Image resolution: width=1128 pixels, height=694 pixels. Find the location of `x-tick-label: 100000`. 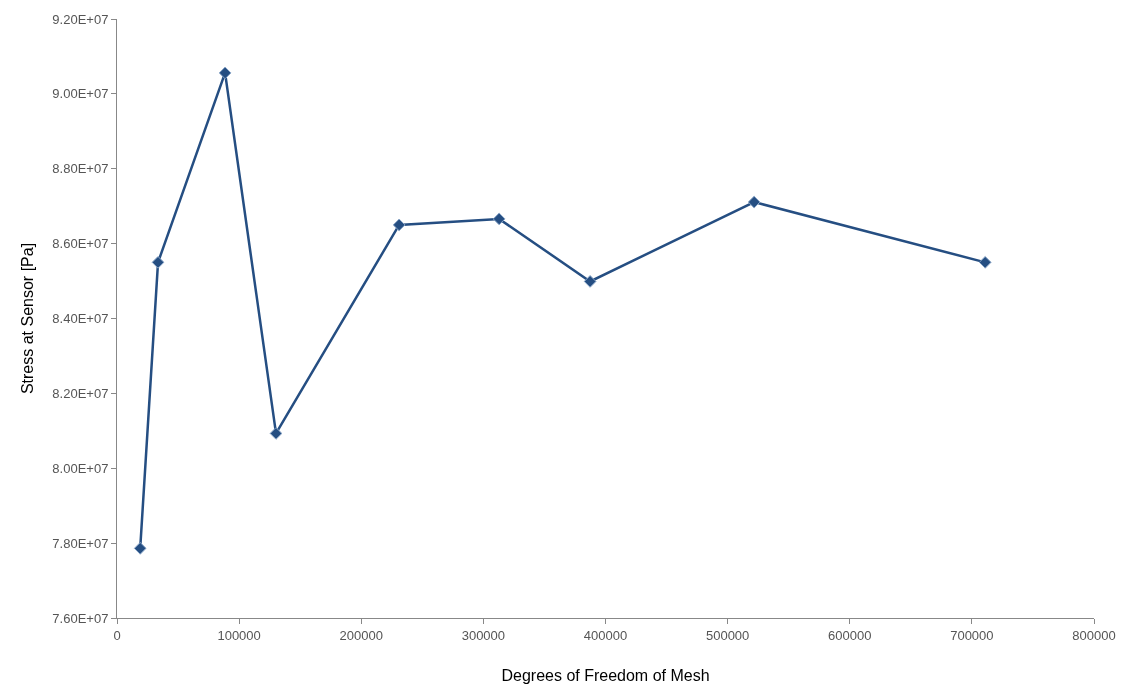

x-tick-label: 100000 is located at coordinates (239, 635).